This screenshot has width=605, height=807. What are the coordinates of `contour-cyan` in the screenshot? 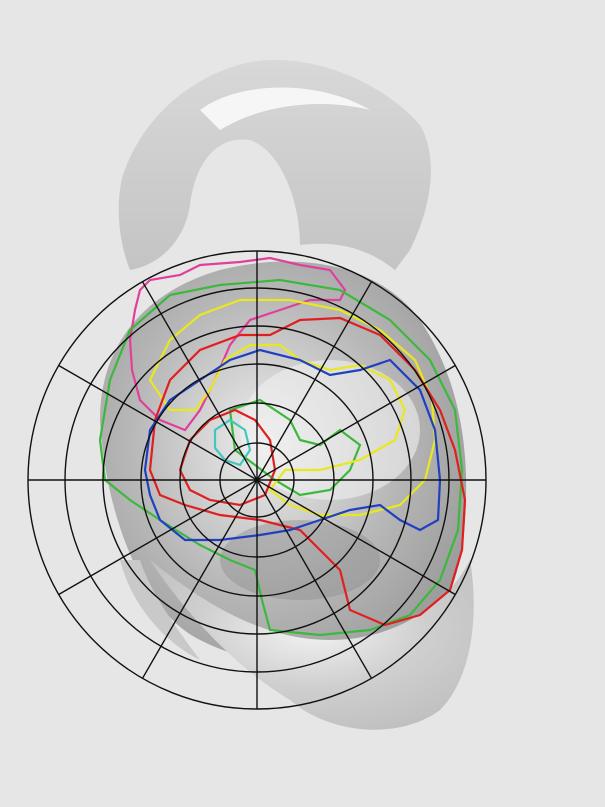 It's located at (232, 442).